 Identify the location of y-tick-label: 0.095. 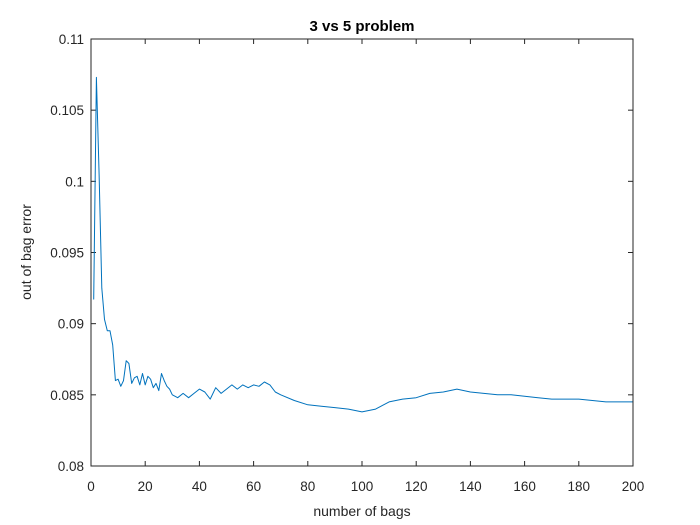
(67, 253).